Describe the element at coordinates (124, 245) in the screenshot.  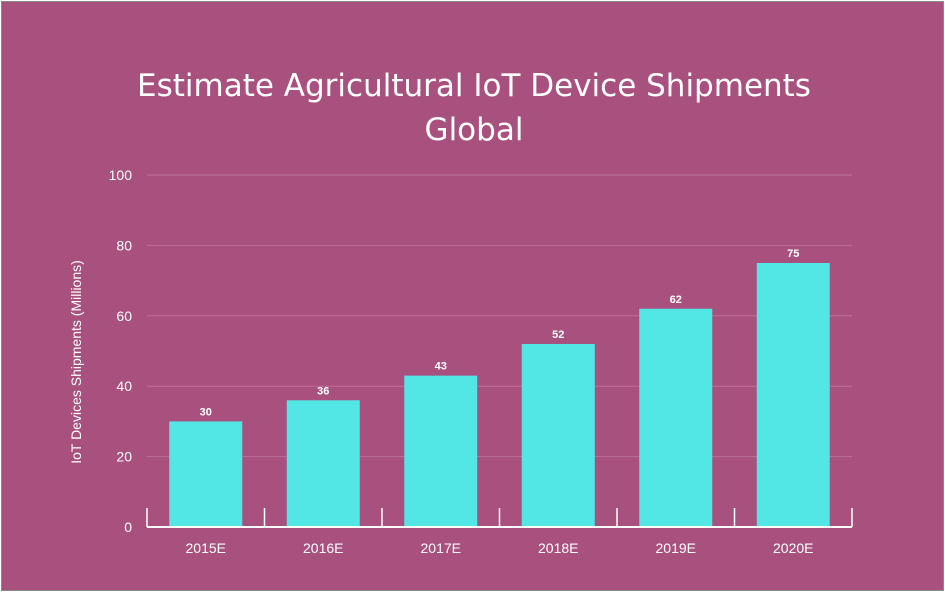
I see `y-tick-label: 80` at that location.